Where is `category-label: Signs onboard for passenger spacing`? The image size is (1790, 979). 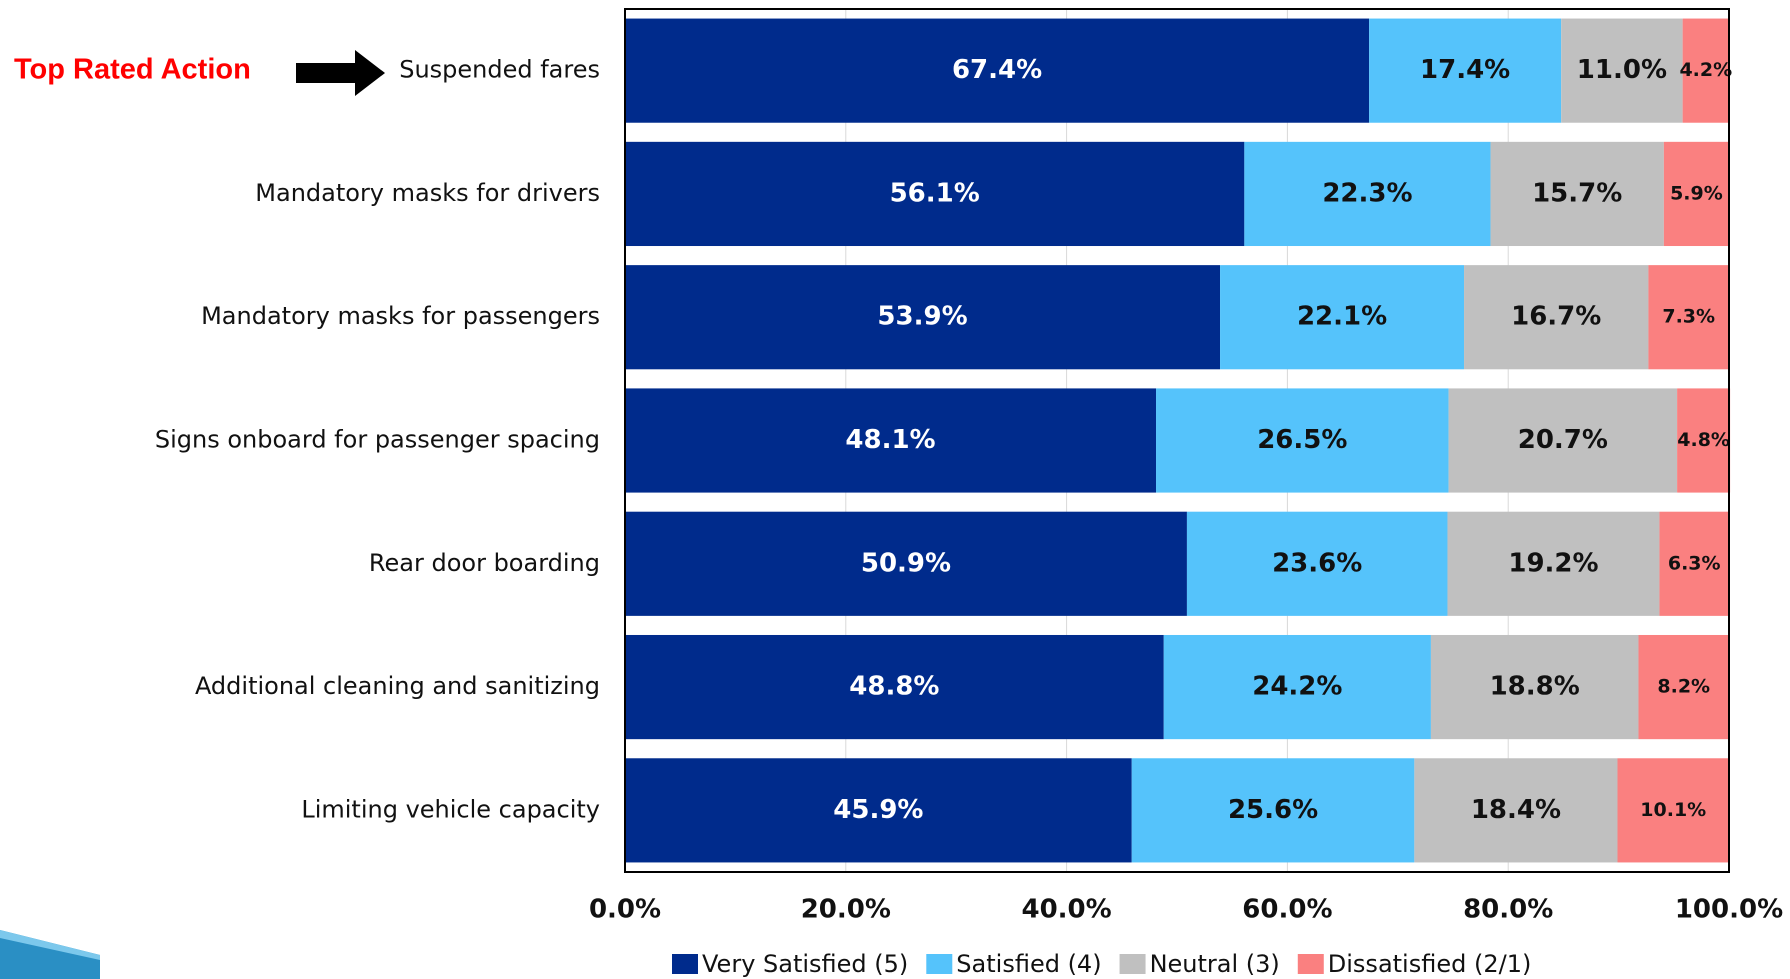 category-label: Signs onboard for passenger spacing is located at coordinates (377, 440).